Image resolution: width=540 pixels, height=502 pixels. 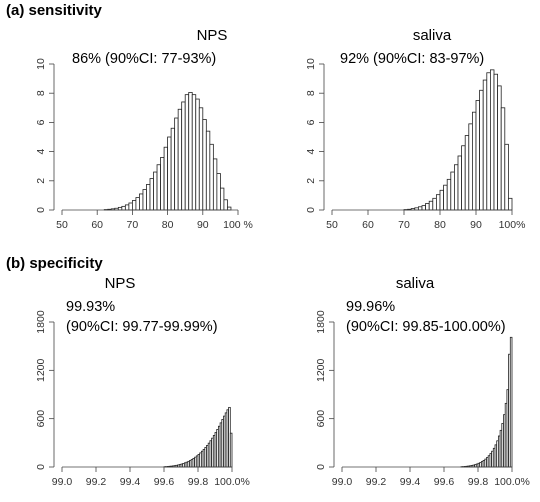 What do you see at coordinates (144, 144) in the screenshot?
I see `plot-area: 50 60 70 80 90 100 % 0 2 4 6 8 10` at bounding box center [144, 144].